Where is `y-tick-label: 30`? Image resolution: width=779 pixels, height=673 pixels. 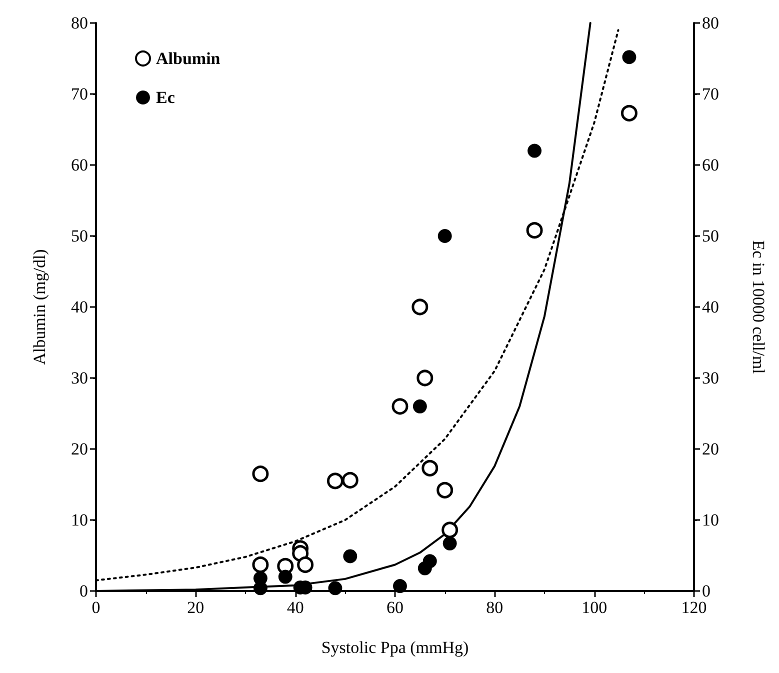
y-tick-label: 30 is located at coordinates (79, 378).